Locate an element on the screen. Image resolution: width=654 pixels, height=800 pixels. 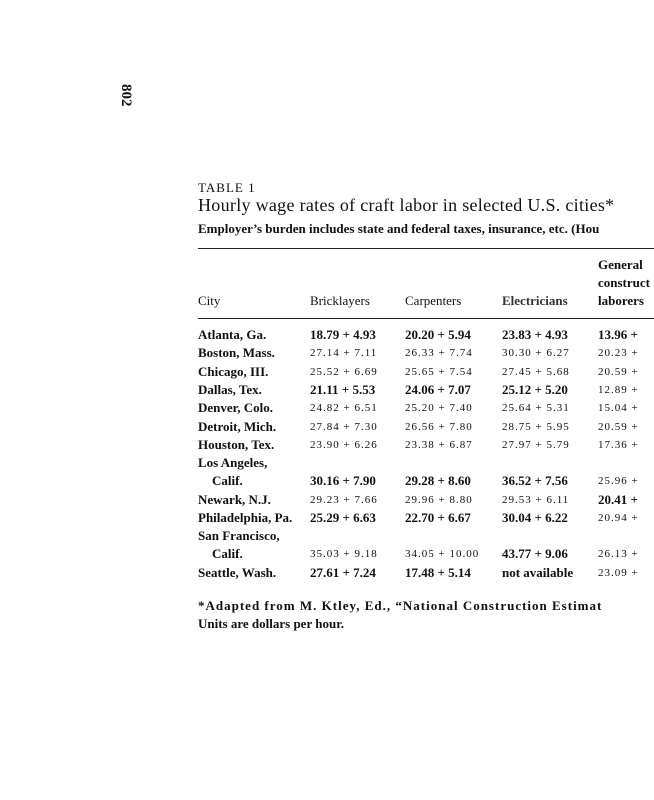
wage-cell: 25.96 + is located at coordinates (618, 481).